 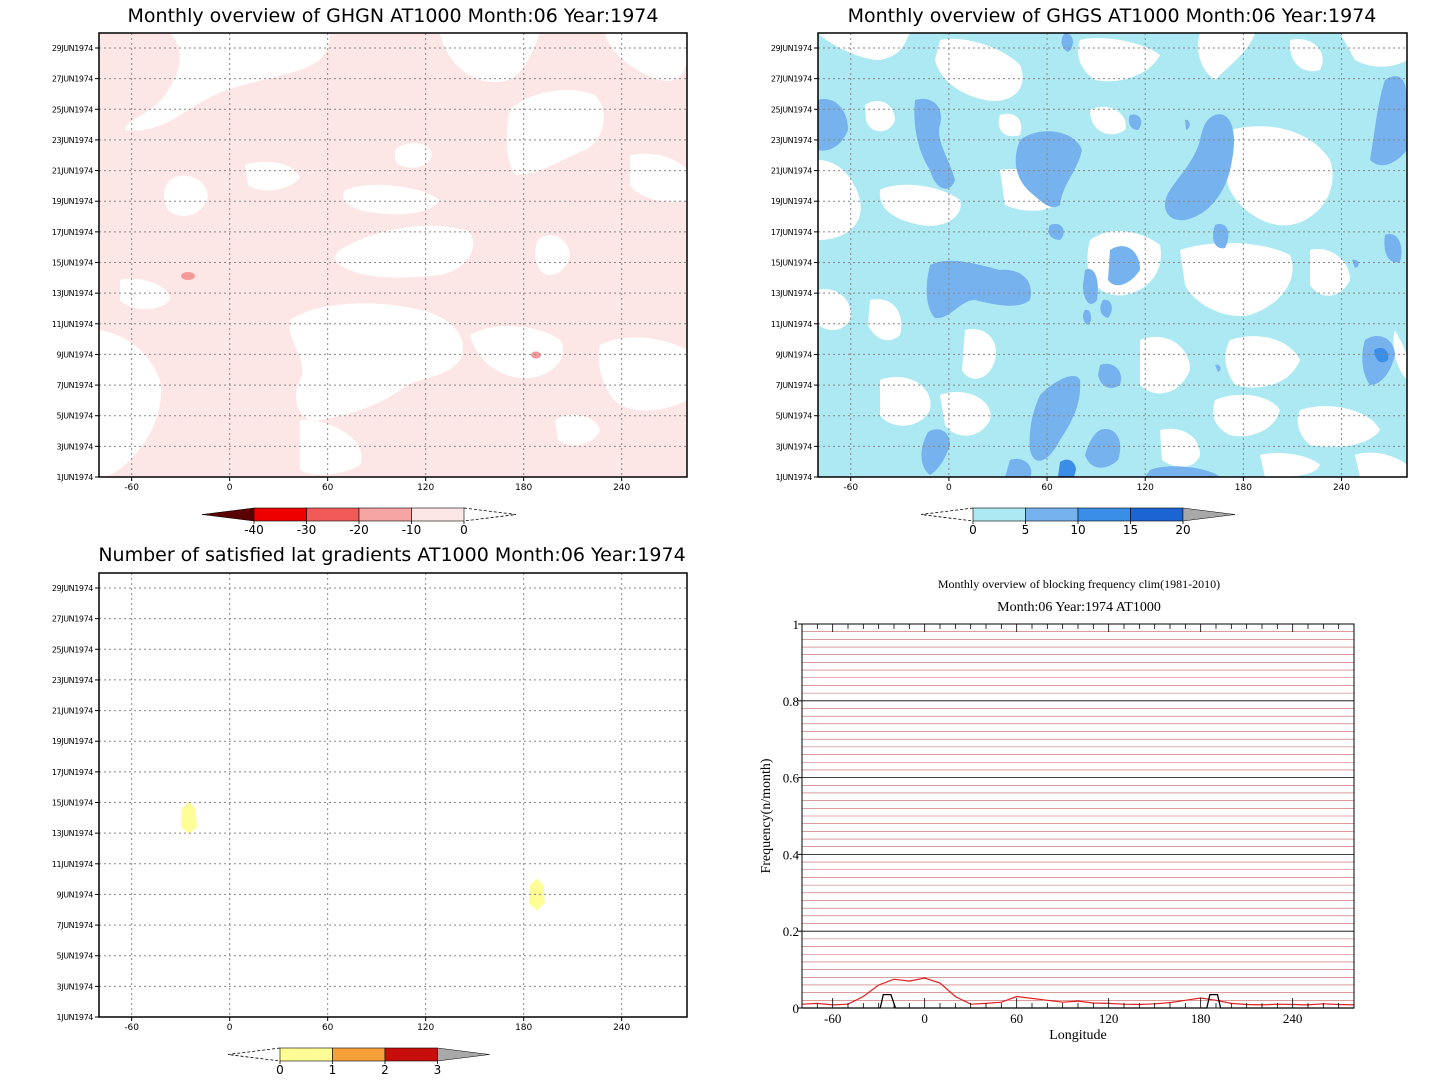 I want to click on freq-ytick-label: 0, so click(x=796, y=1008).